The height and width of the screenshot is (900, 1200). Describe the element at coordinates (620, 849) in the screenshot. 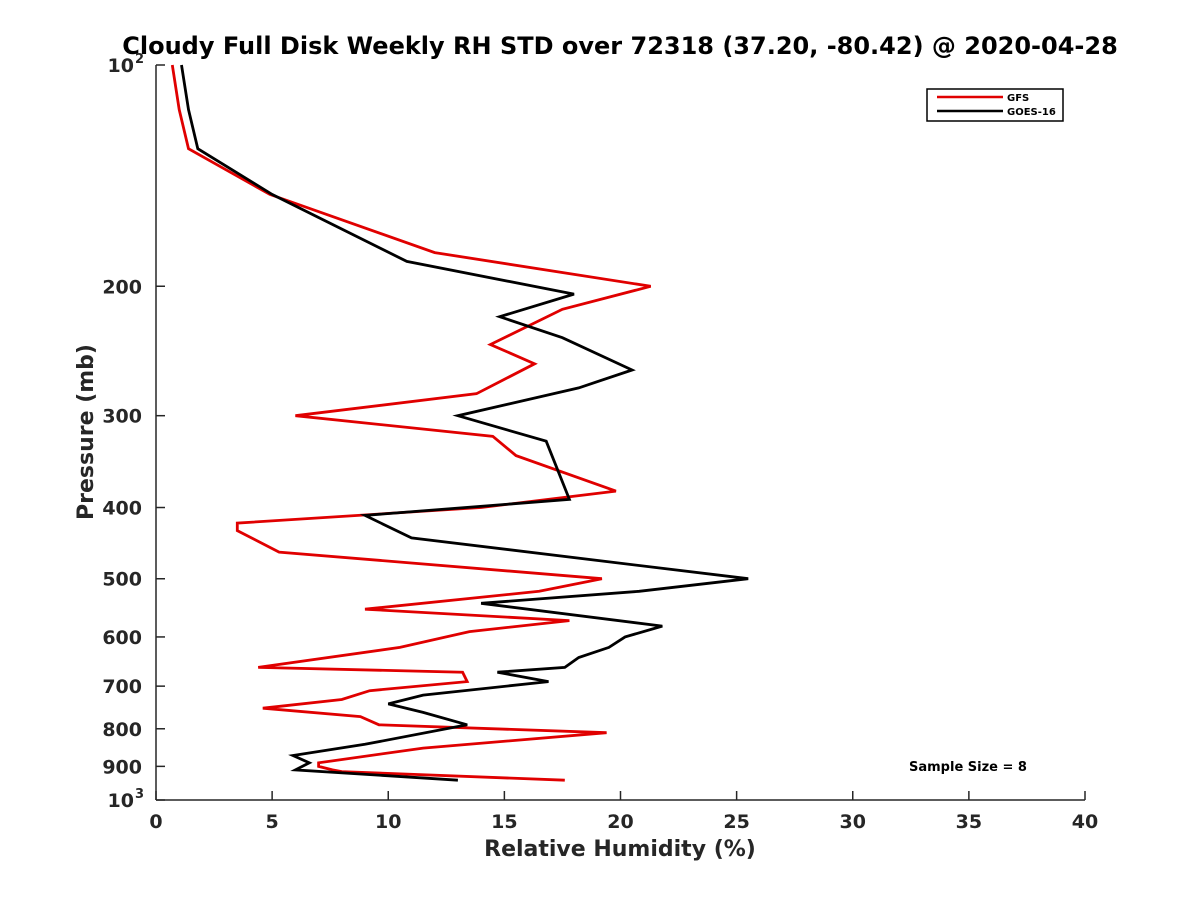

I see `x-axis-label: Relative Humidity (%)` at that location.